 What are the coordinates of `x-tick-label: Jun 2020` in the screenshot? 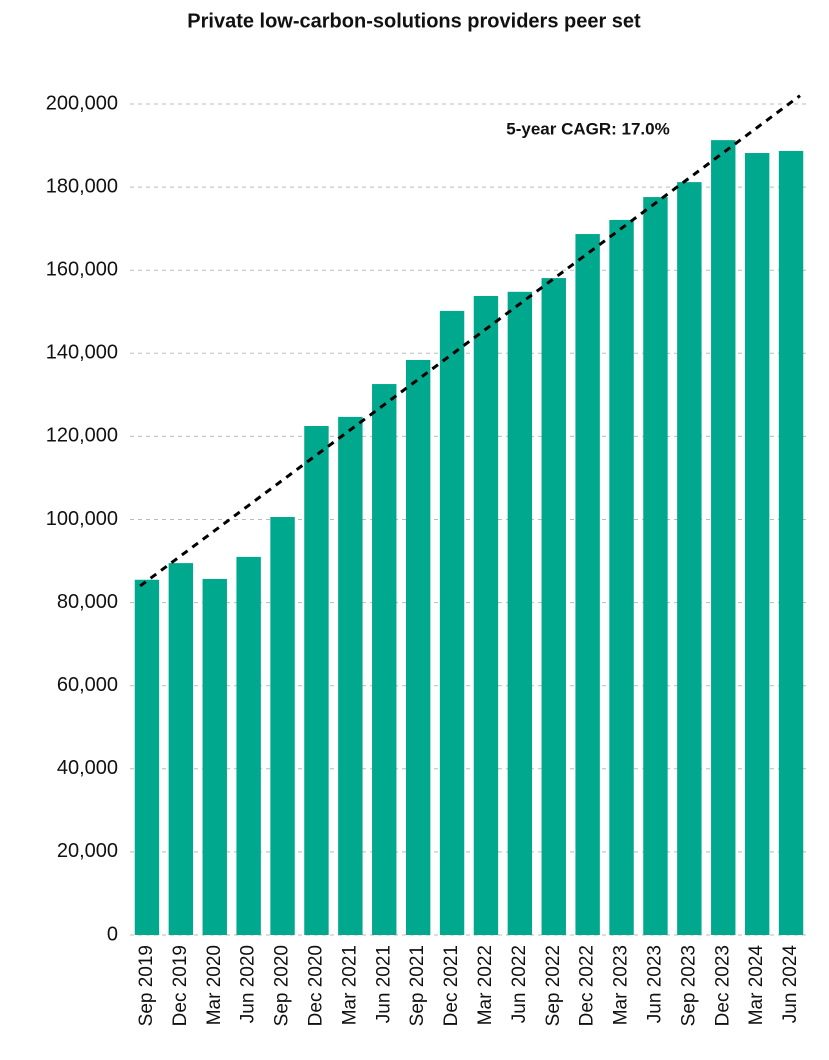 It's located at (248, 984).